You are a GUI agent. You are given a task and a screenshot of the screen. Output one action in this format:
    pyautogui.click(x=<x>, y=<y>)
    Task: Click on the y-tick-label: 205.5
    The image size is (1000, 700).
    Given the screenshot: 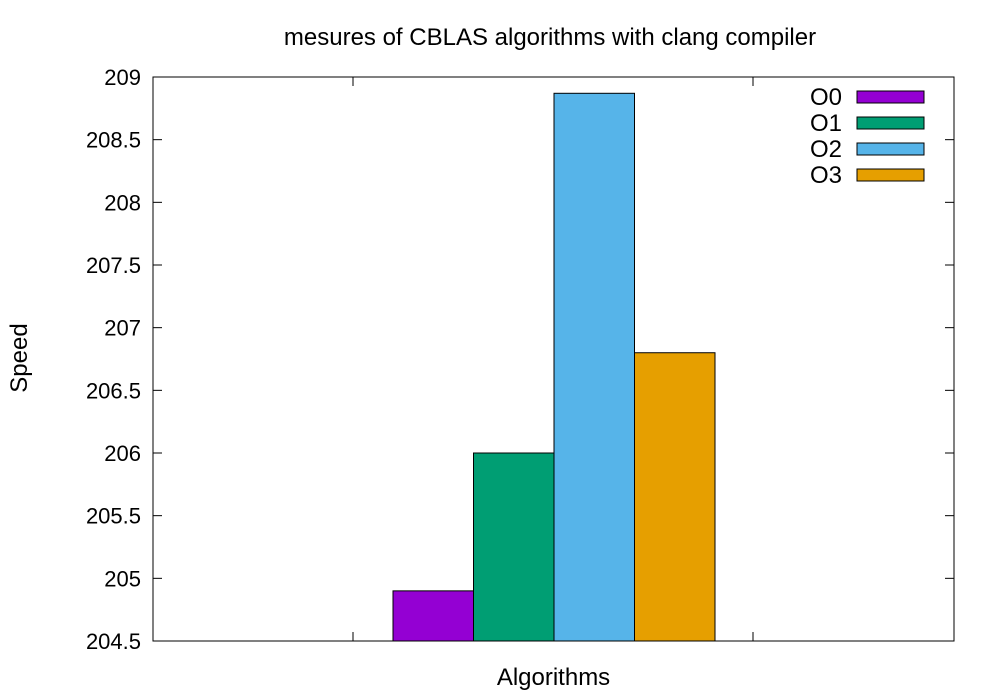 What is the action you would take?
    pyautogui.click(x=113, y=516)
    